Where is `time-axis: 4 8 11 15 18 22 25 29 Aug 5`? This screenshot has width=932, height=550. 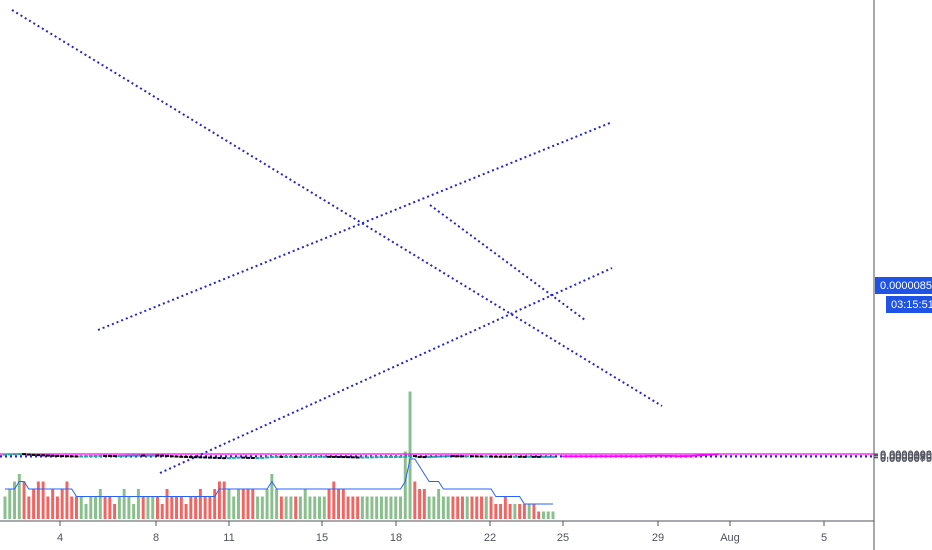 time-axis: 4 8 11 15 18 22 25 29 Aug 5 is located at coordinates (442, 532).